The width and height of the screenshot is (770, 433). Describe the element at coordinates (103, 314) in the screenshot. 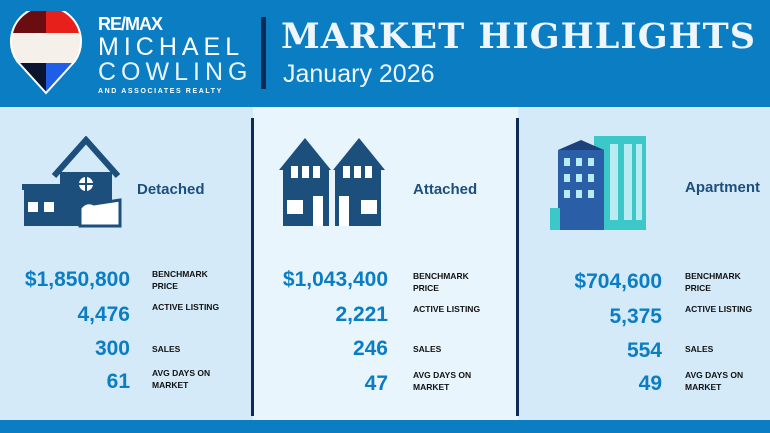

I see `active-listing-value: 4,476` at that location.